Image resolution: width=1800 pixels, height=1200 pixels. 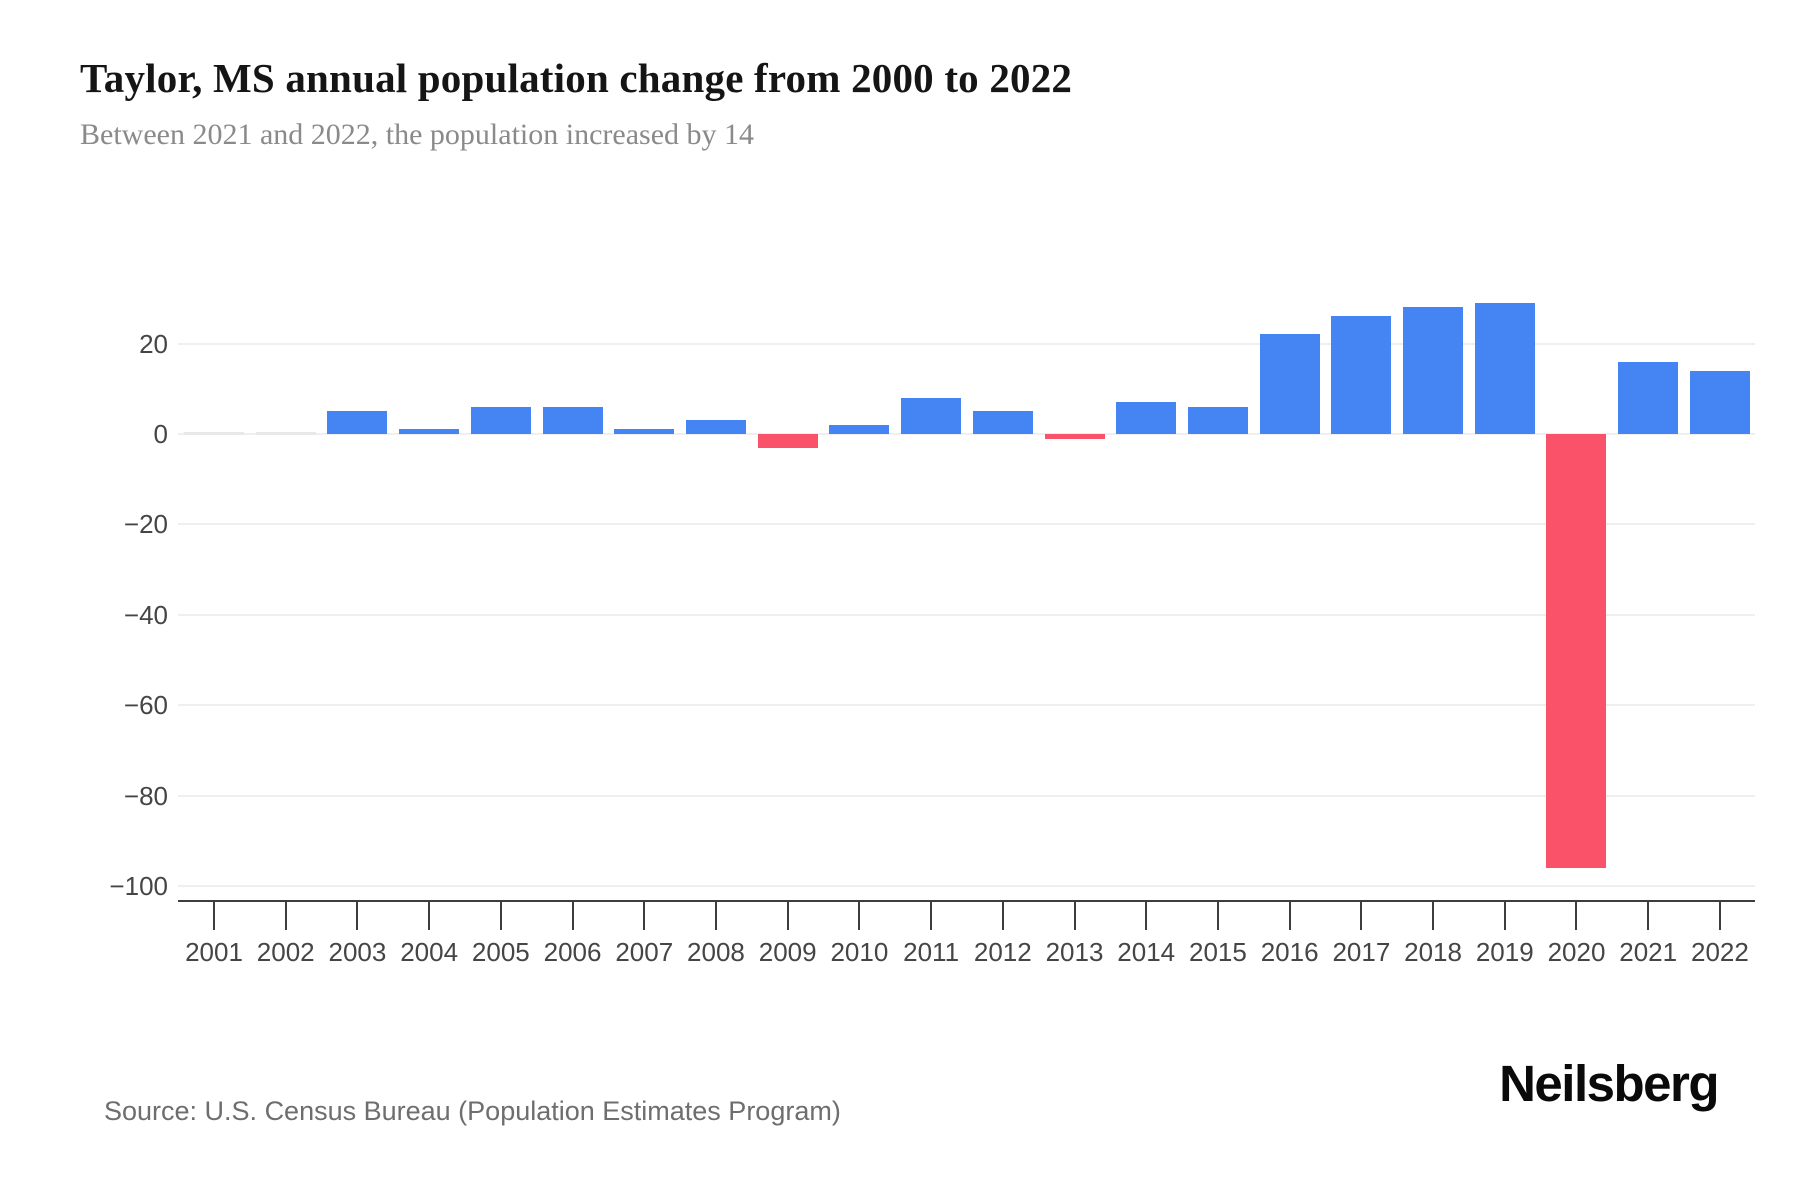 I want to click on x-axis-label-2001: 2001, so click(x=214, y=952).